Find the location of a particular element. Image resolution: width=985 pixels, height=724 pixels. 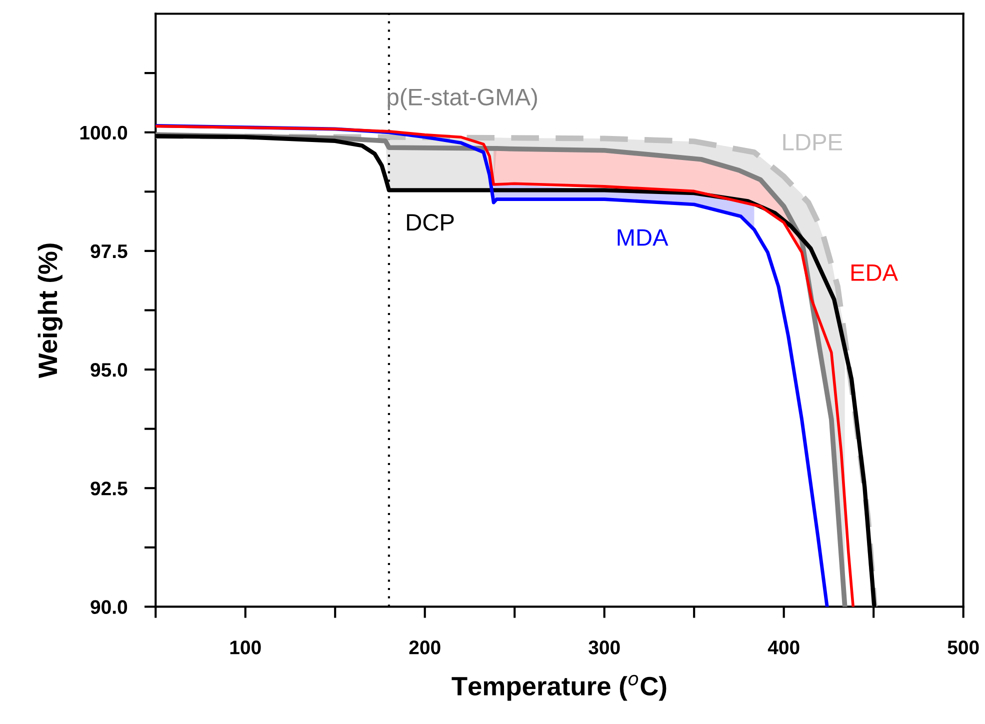

y-tick-label: 100.0 is located at coordinates (104, 133).